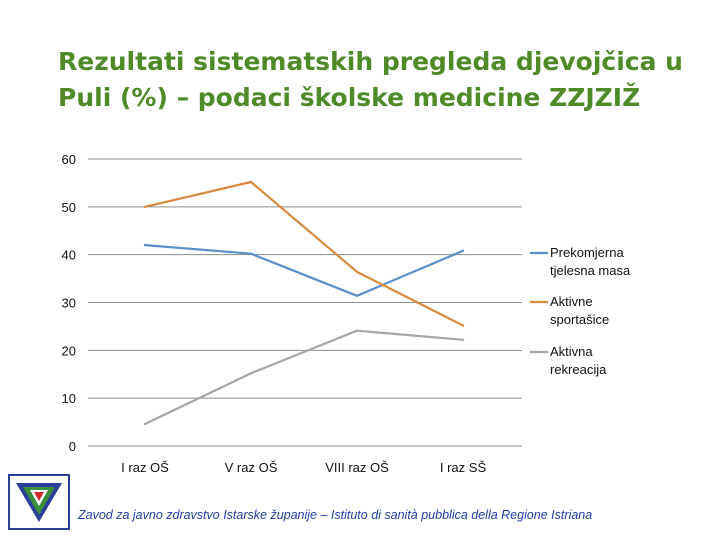 This screenshot has width=720, height=540. I want to click on y-tick-label: 20, so click(69, 350).